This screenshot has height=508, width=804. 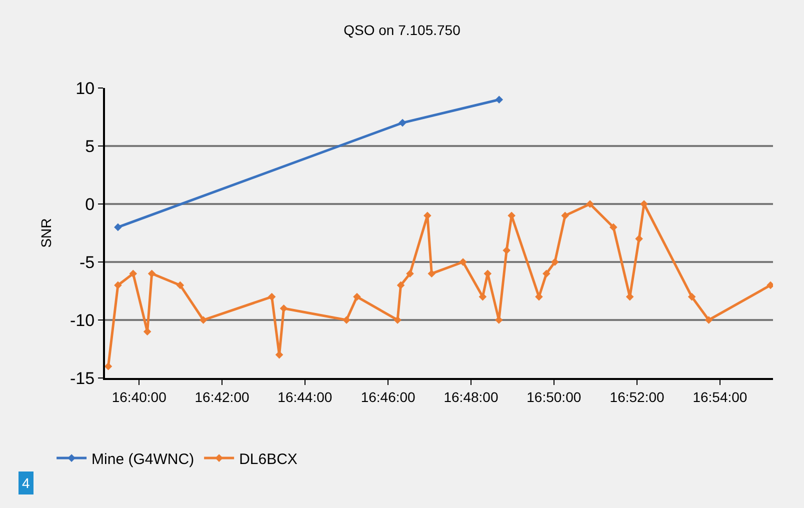 What do you see at coordinates (46, 233) in the screenshot?
I see `y-axis-title: SNR` at bounding box center [46, 233].